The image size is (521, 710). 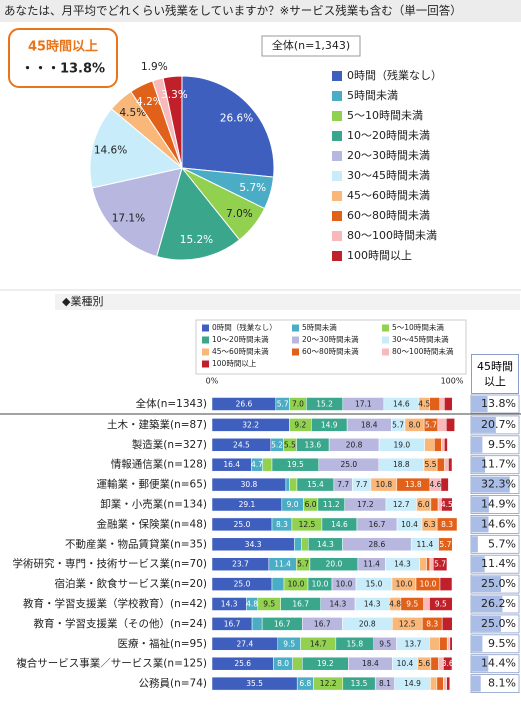 What do you see at coordinates (245, 643) in the screenshot?
I see `segment-label: 27.4` at bounding box center [245, 643].